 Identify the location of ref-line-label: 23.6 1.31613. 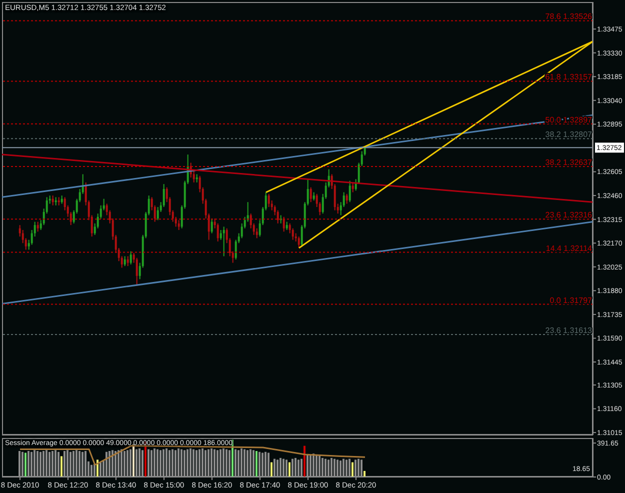
(569, 330).